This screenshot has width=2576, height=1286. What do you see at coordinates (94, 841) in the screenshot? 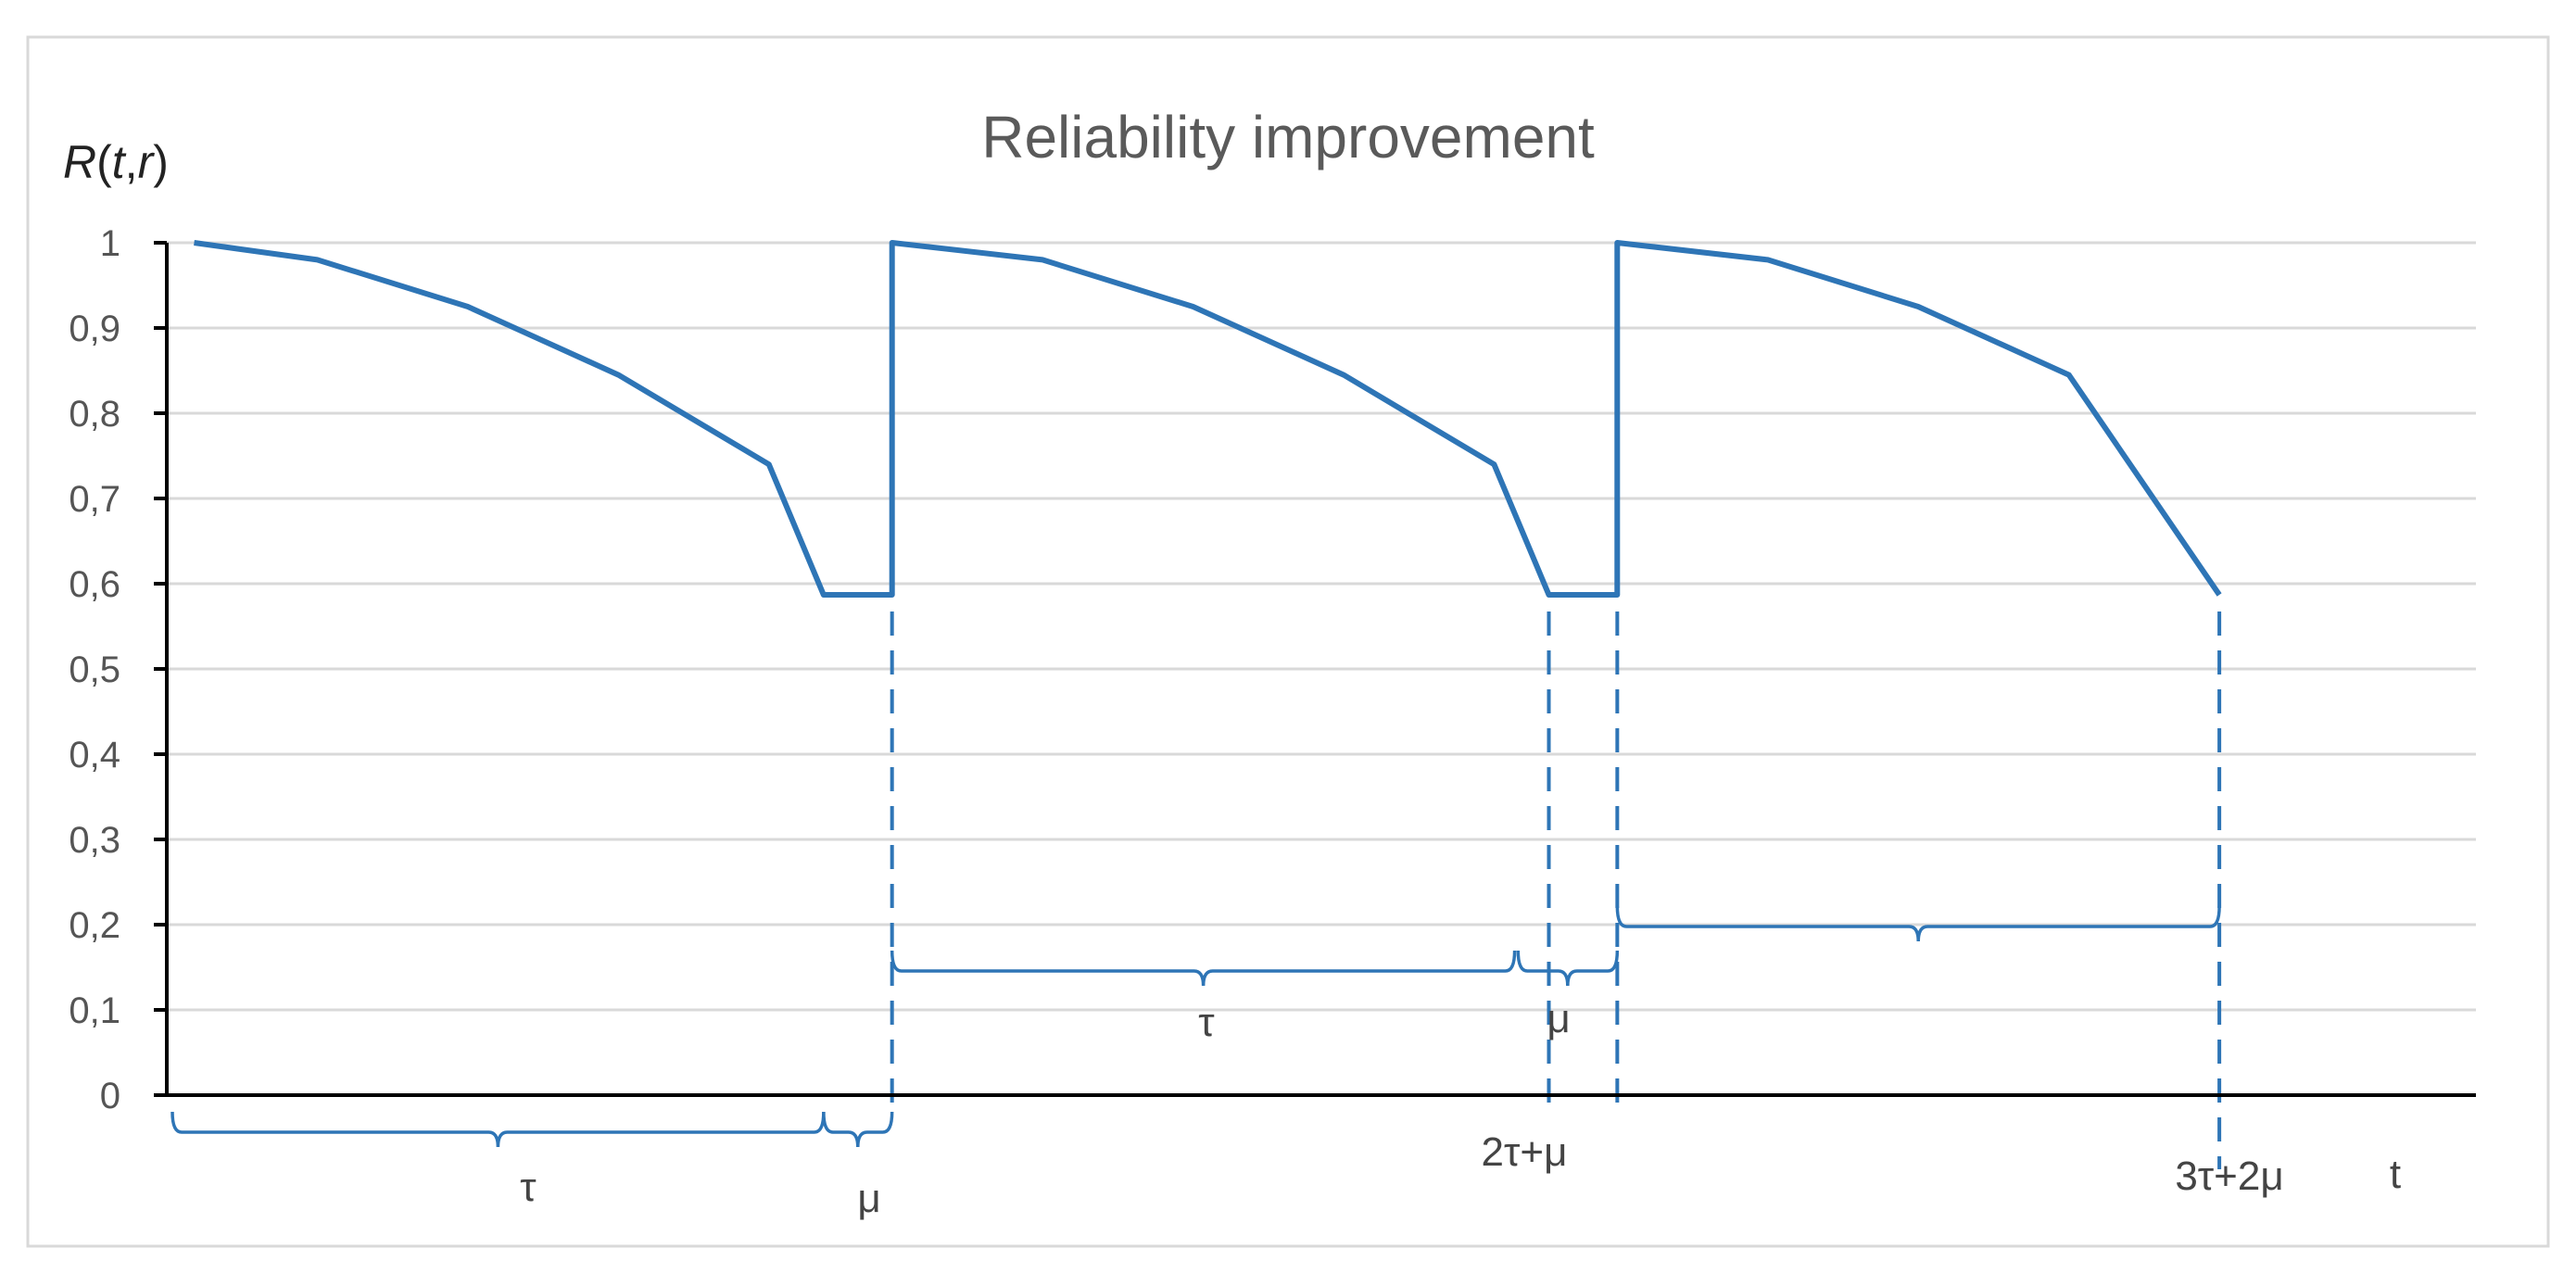
I see `y-tick-label: 0,3` at bounding box center [94, 841].